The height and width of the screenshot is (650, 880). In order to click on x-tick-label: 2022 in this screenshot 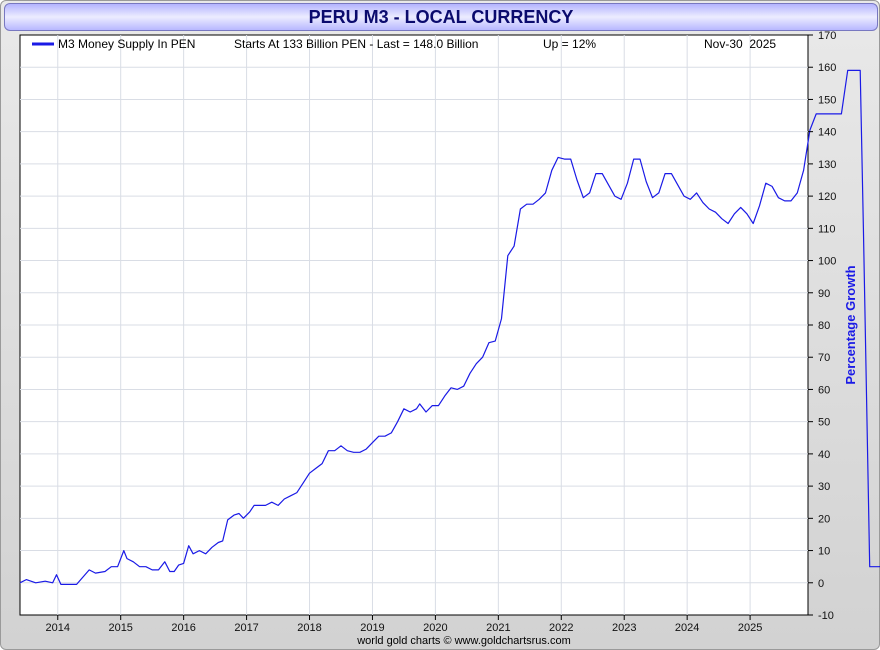, I will do `click(561, 628)`.